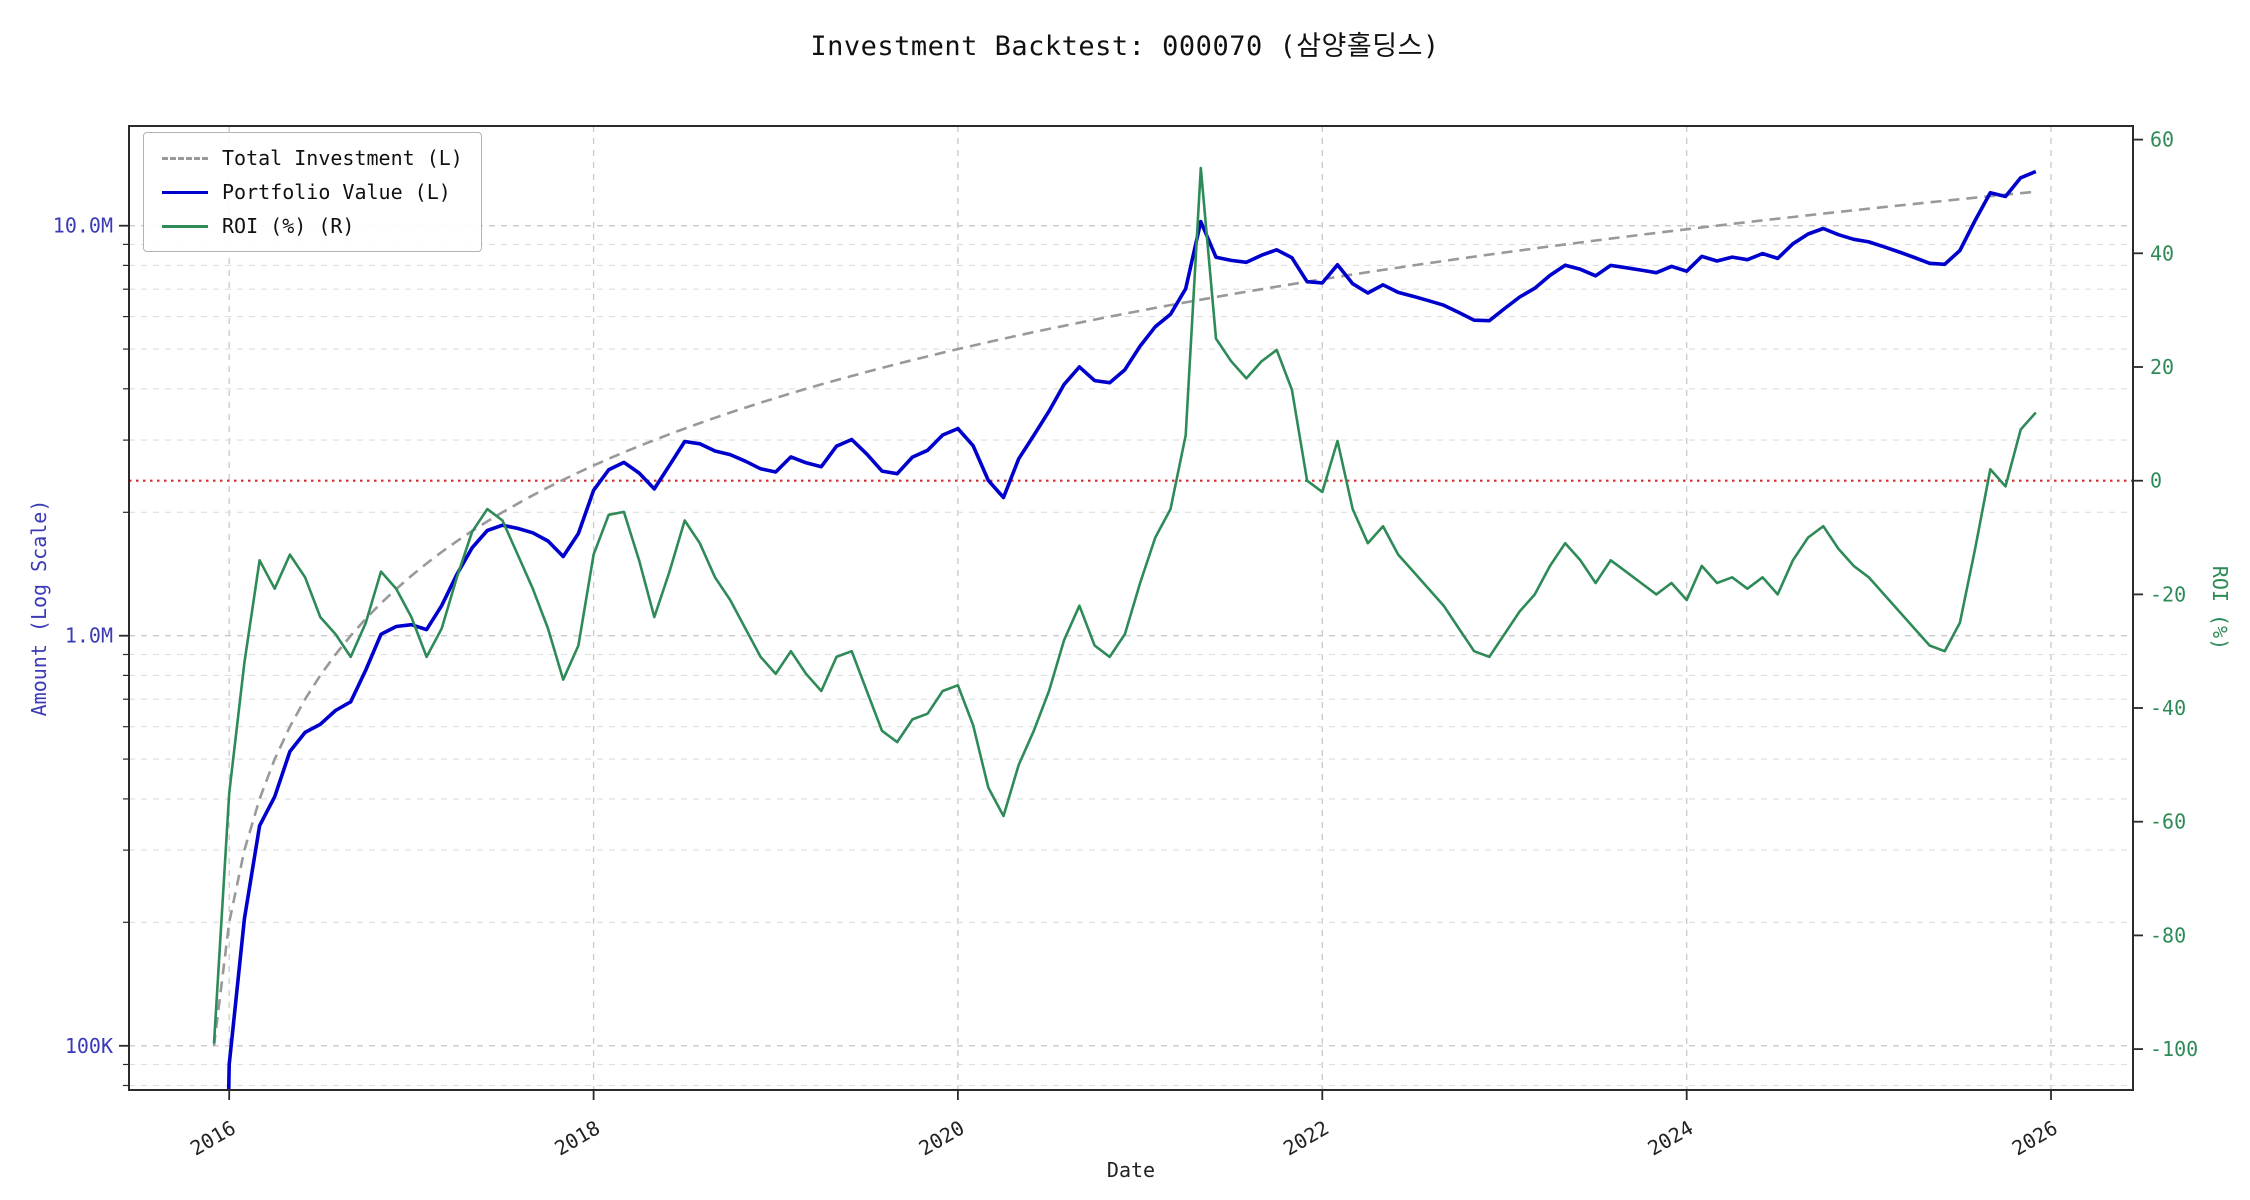 The height and width of the screenshot is (1200, 2250). What do you see at coordinates (2174, 1049) in the screenshot?
I see `svg-text: -100` at bounding box center [2174, 1049].